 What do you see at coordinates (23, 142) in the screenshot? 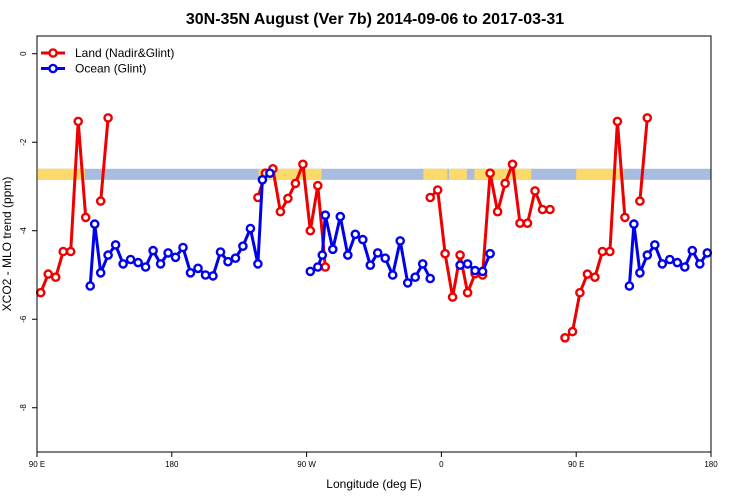
I see `y-tick-label-1: -2` at bounding box center [23, 142].